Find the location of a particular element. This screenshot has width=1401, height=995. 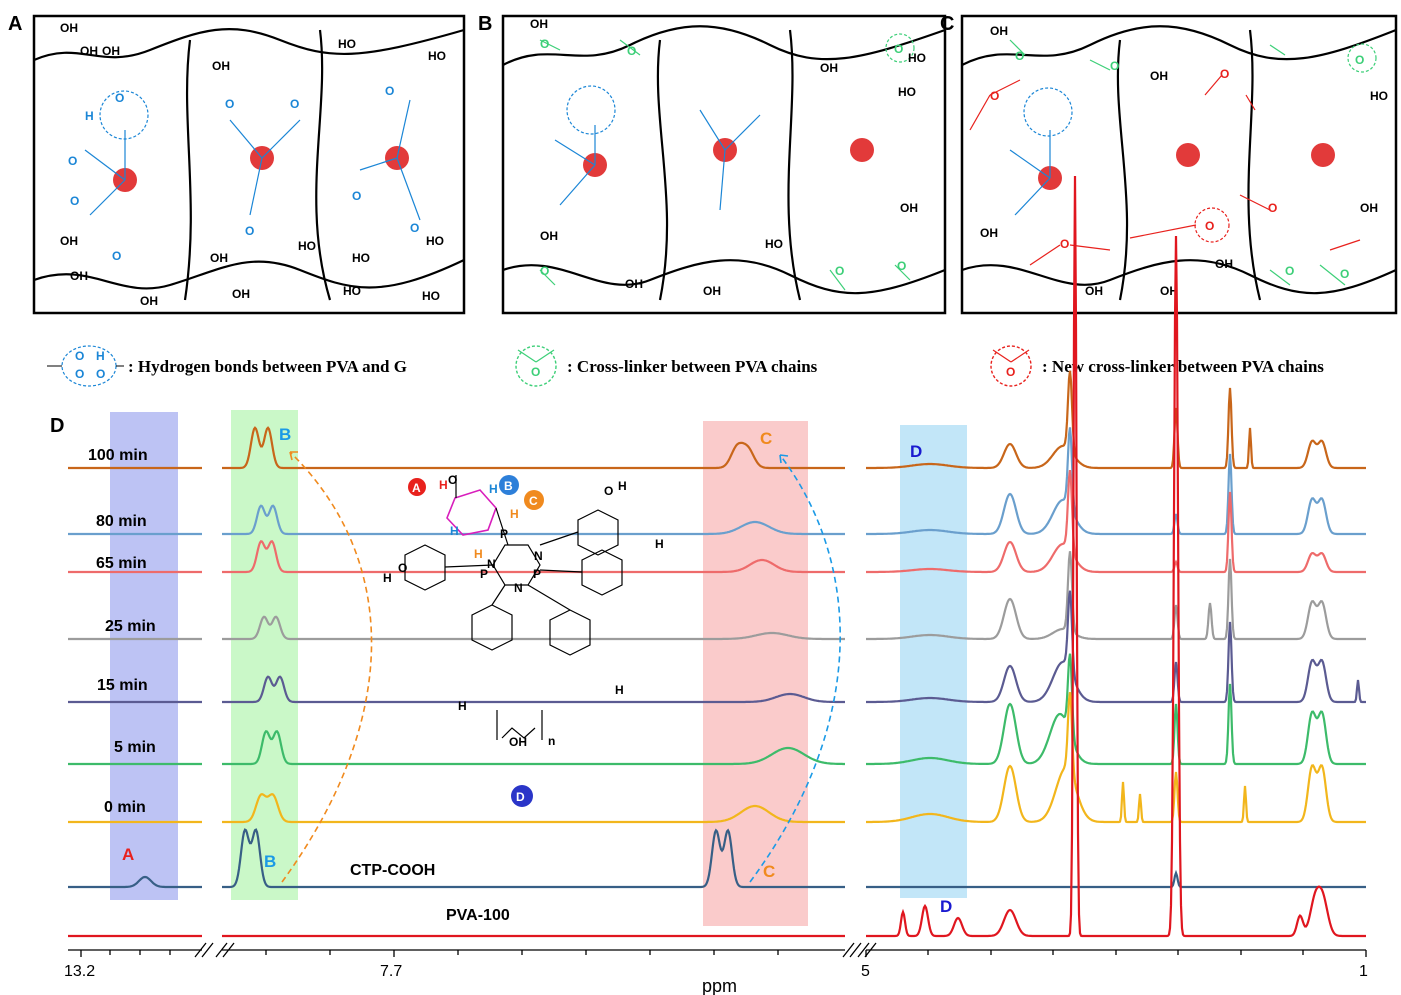

region-label-c-top: C is located at coordinates (766, 438).